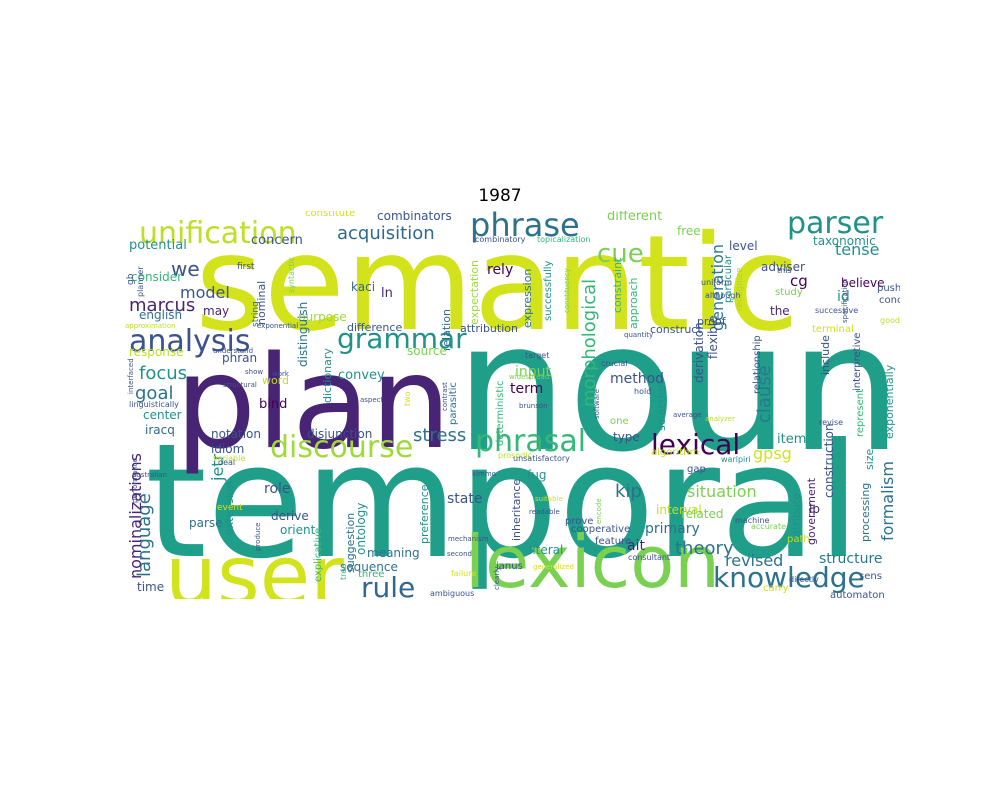 This screenshot has height=800, width=1000. I want to click on word-cue: cue, so click(620, 254).